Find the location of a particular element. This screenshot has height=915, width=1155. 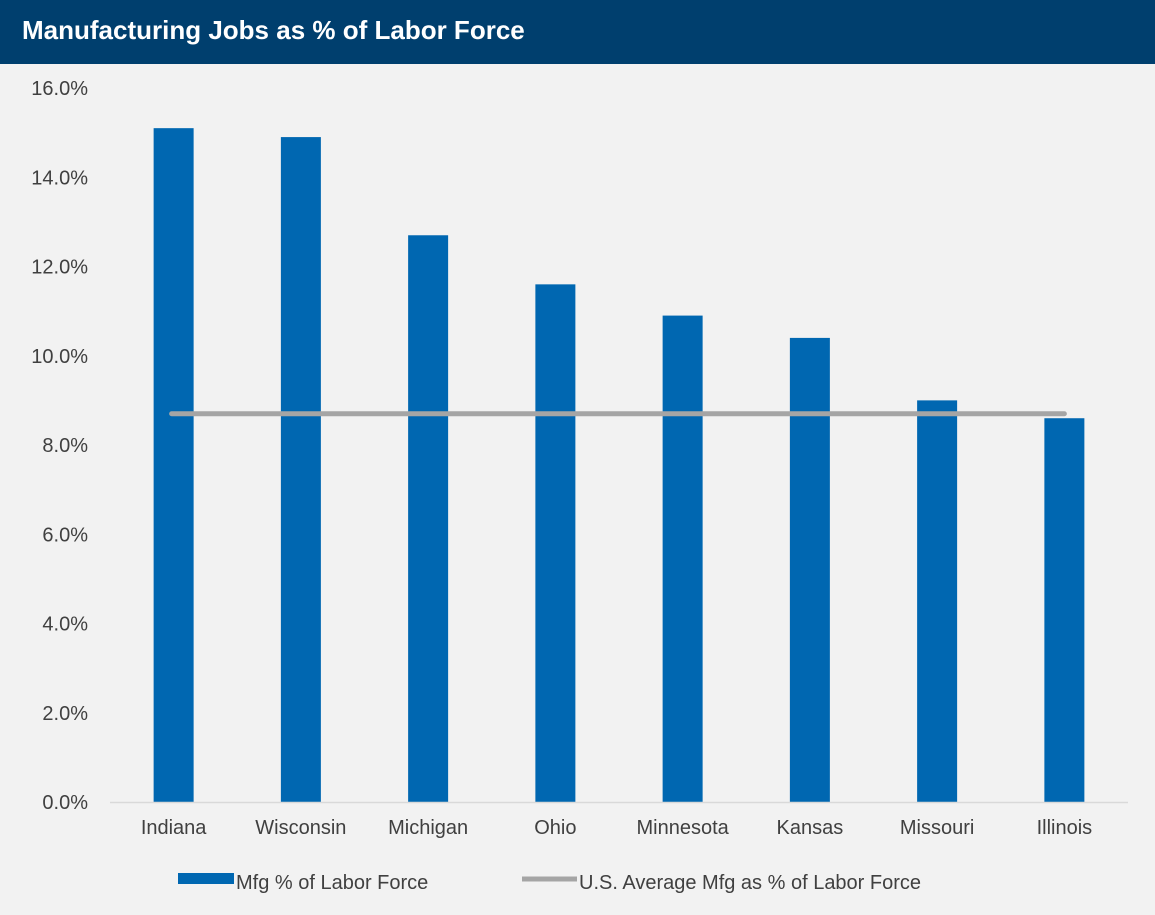

y-tick-label: 16.0% is located at coordinates (59, 89).